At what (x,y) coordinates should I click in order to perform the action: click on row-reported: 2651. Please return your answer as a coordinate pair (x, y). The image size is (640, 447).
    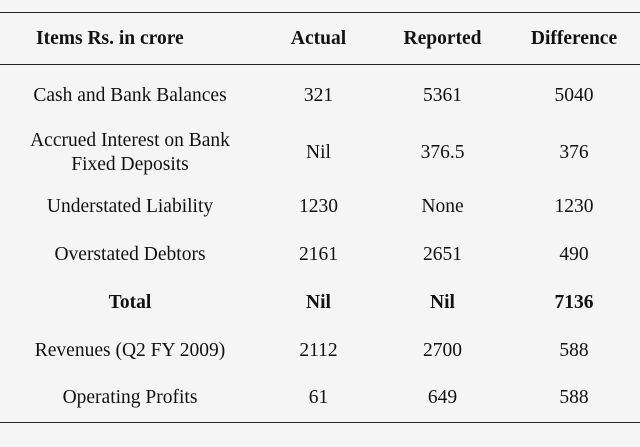
    Looking at the image, I should click on (442, 254).